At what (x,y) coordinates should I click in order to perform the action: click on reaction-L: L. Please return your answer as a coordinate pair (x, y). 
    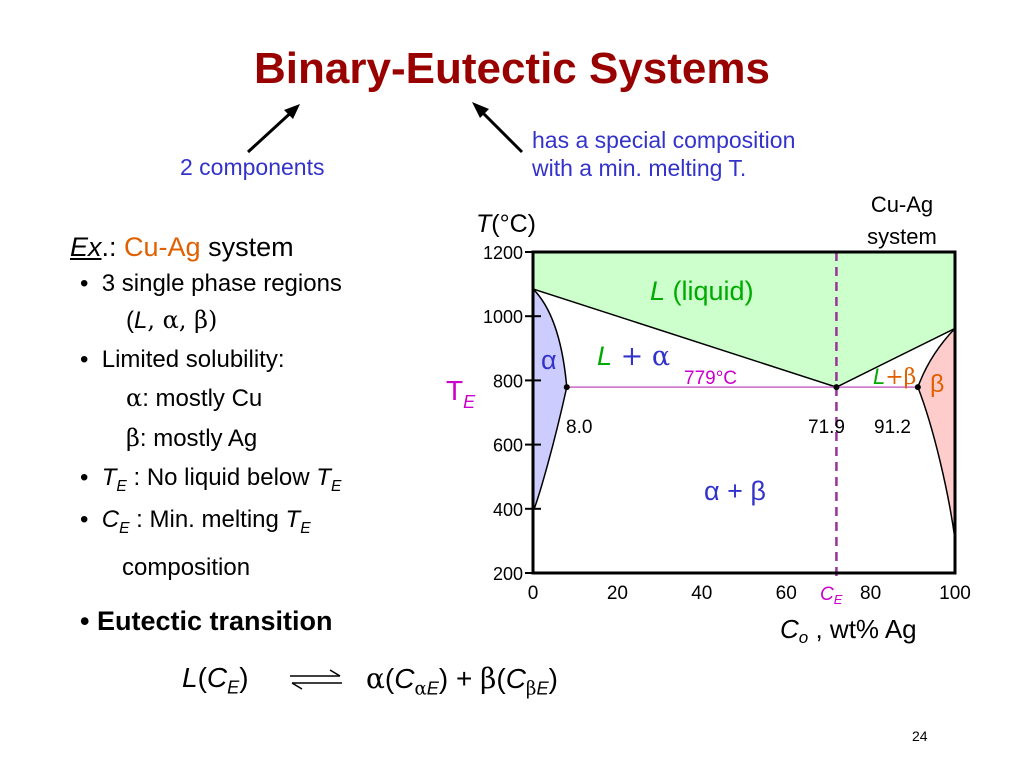
    Looking at the image, I should click on (190, 677).